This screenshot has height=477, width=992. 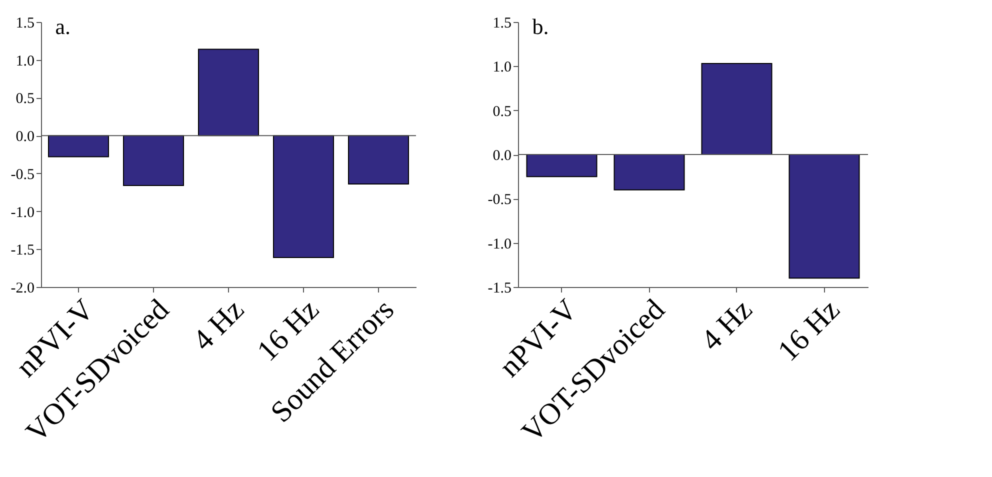 What do you see at coordinates (22, 288) in the screenshot?
I see `y-tick-label: -2.0` at bounding box center [22, 288].